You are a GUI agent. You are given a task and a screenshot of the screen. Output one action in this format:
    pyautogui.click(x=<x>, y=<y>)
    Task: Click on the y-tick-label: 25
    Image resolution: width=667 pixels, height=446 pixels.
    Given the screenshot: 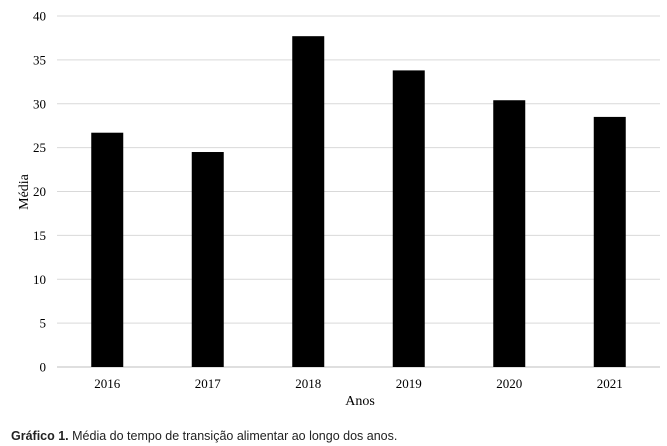 What is the action you would take?
    pyautogui.click(x=39, y=147)
    